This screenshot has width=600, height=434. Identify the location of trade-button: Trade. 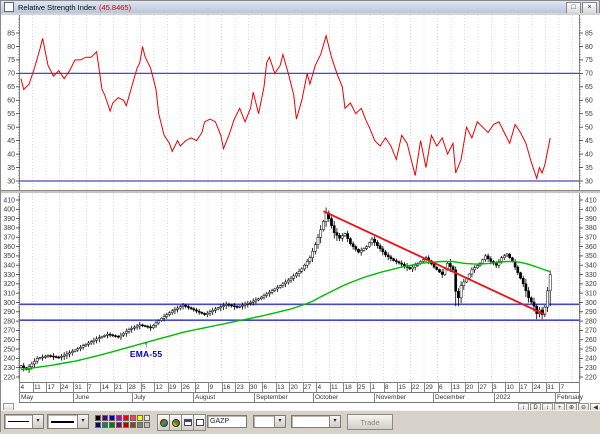
(370, 422).